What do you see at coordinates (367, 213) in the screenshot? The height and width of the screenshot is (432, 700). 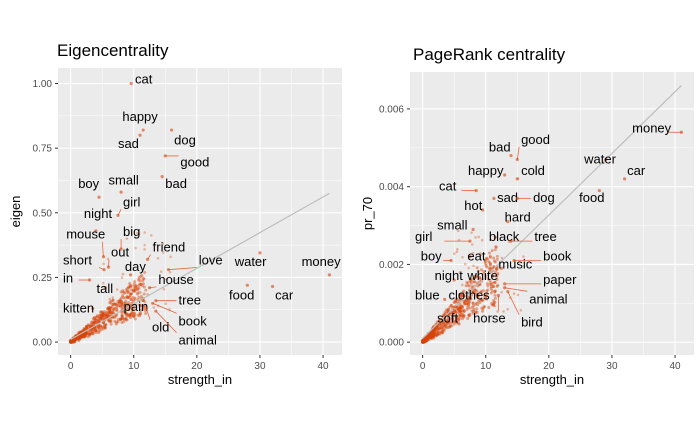 I see `y-axis-title: pr_70` at bounding box center [367, 213].